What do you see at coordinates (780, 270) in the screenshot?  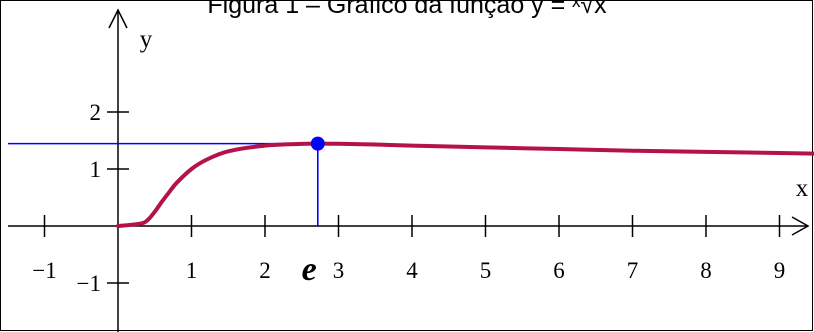 I see `x-tick-label: 9` at bounding box center [780, 270].